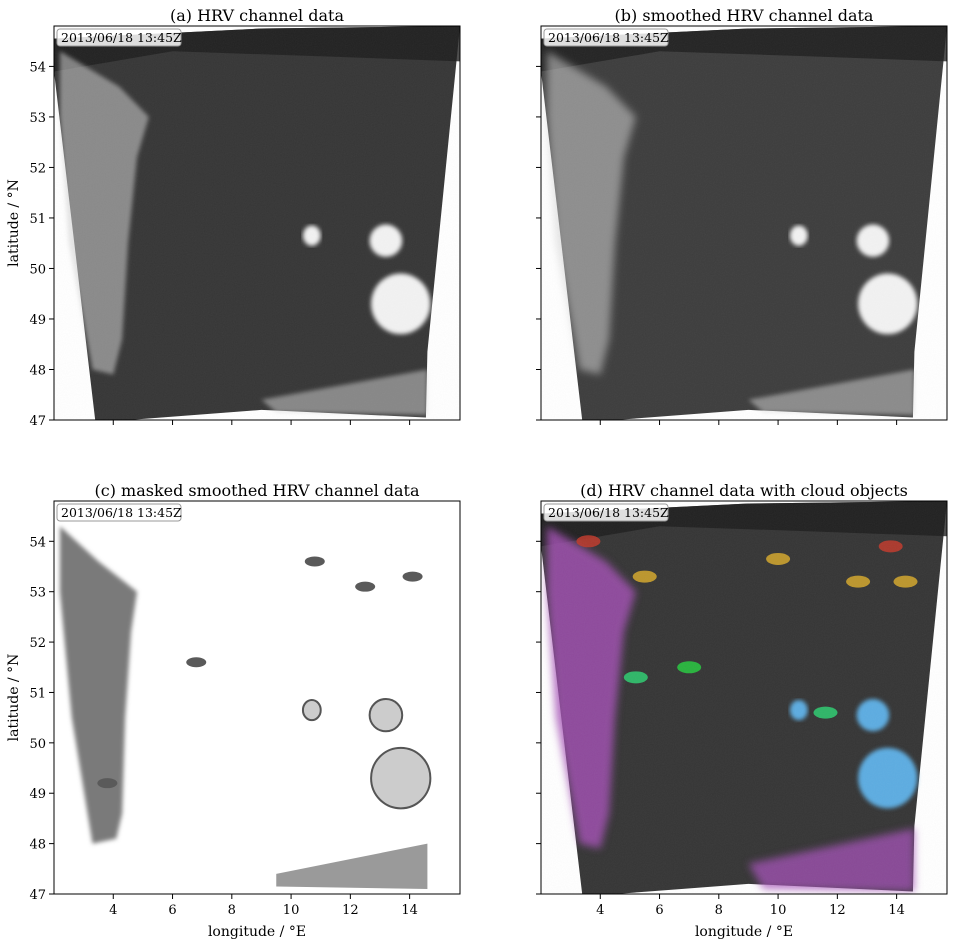  I want to click on cloud-strip, so click(352, 866).